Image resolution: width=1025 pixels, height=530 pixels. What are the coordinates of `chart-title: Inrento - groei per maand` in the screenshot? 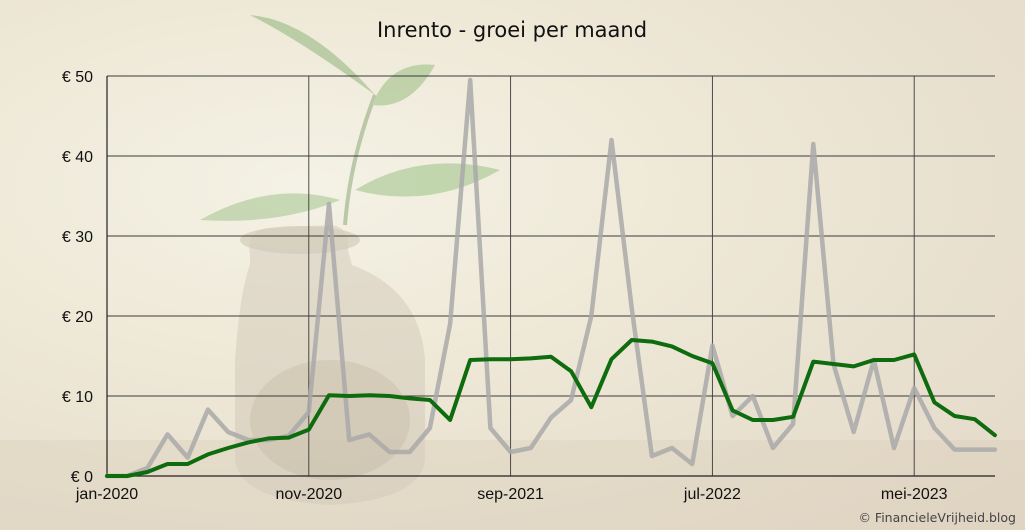 It's located at (512, 30).